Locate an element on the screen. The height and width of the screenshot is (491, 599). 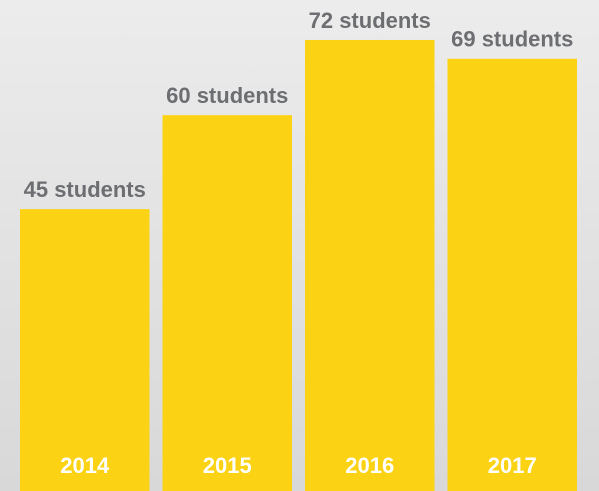
category-label: 2017 is located at coordinates (512, 465).